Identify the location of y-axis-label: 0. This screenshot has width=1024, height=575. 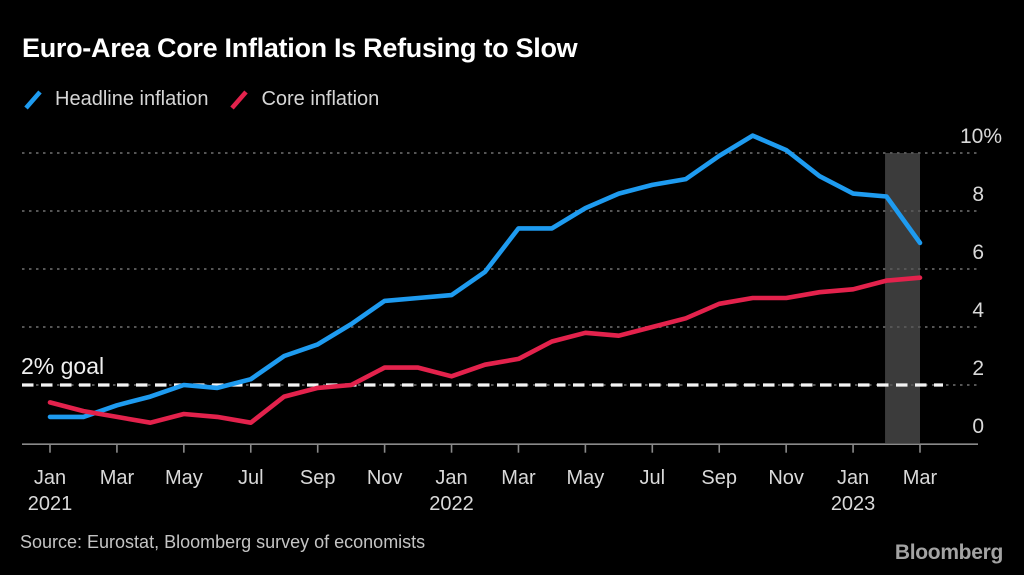
(978, 426).